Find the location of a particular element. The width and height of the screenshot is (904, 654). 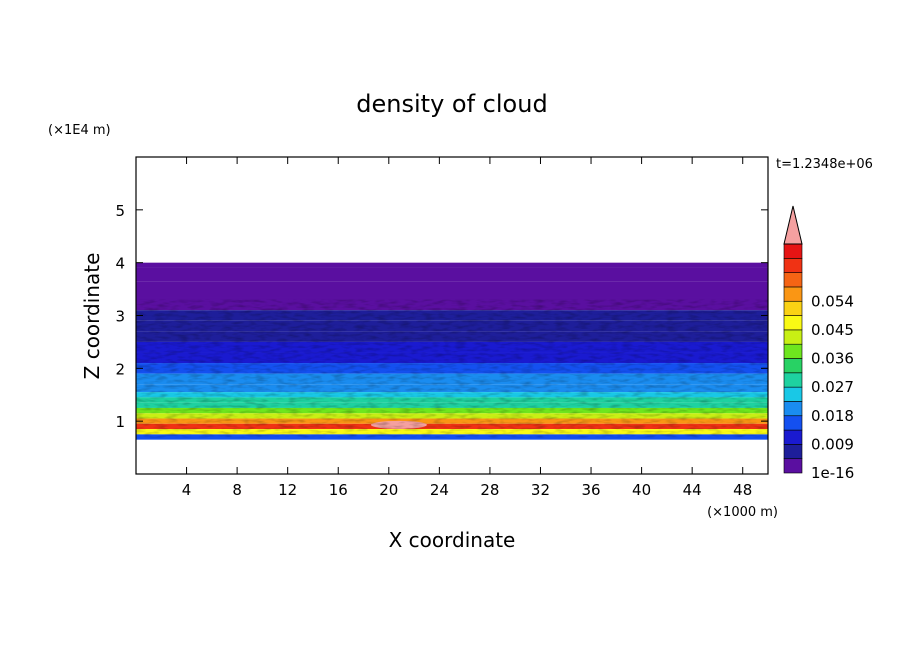

x-tick-label: 16 is located at coordinates (338, 490).